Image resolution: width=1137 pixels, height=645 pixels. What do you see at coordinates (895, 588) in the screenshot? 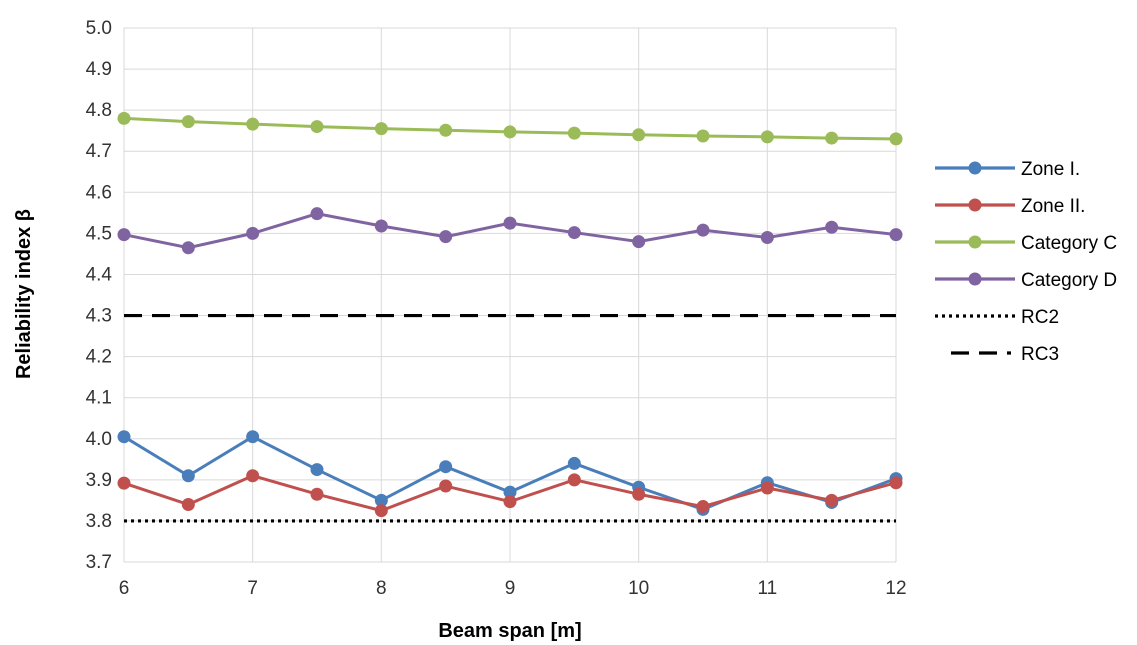
I see `x-tick-label: 12` at bounding box center [895, 588].